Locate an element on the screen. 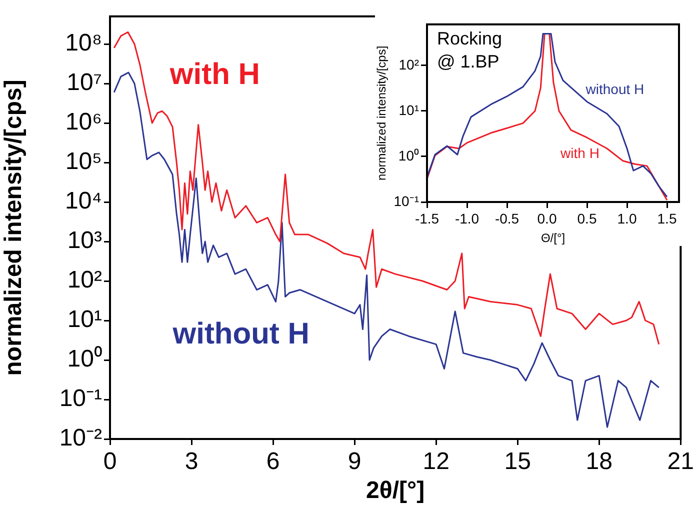  x-tick-label: 1.5 is located at coordinates (667, 218).